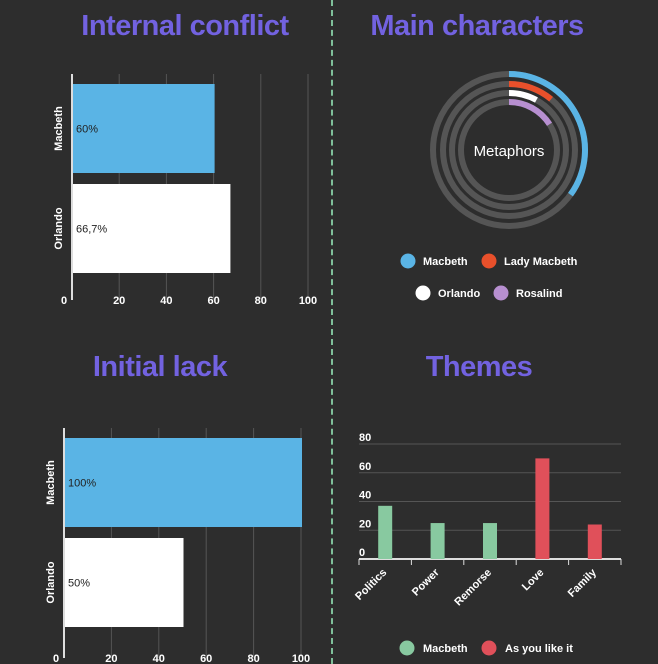 The width and height of the screenshot is (658, 664). Describe the element at coordinates (408, 261) in the screenshot. I see `legend-swatch-macbeth` at that location.